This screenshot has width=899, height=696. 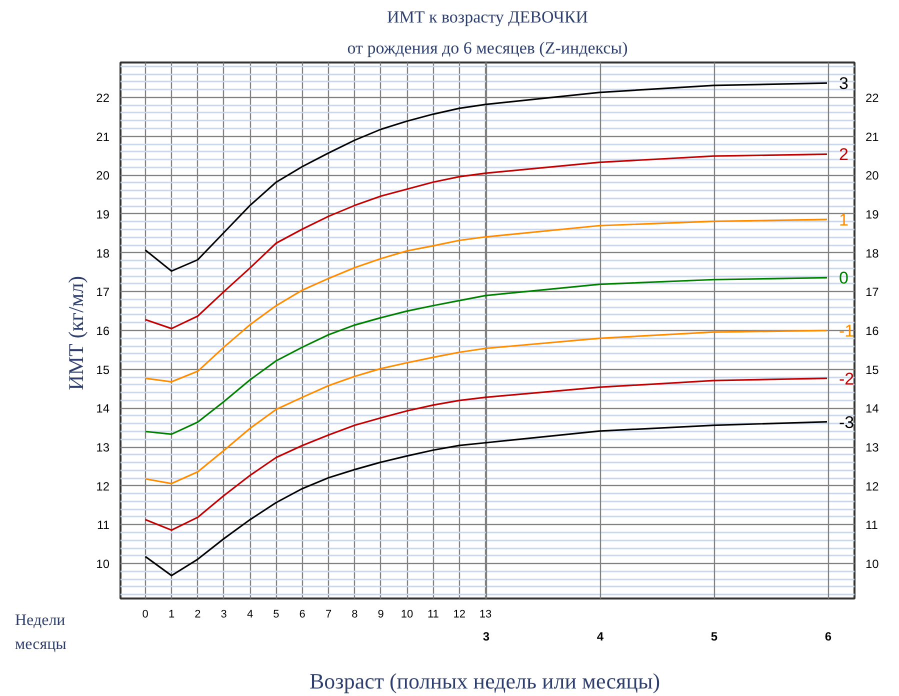 I want to click on text: месяцы, so click(x=40, y=645).